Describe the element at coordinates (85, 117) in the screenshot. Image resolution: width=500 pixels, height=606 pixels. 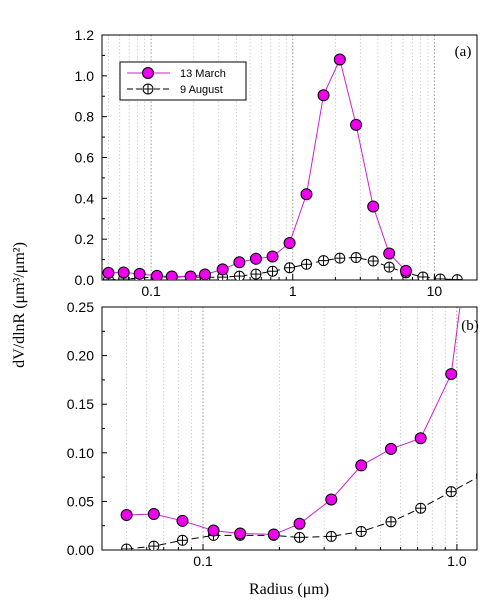
I see `y-tick-label: 0.8` at that location.